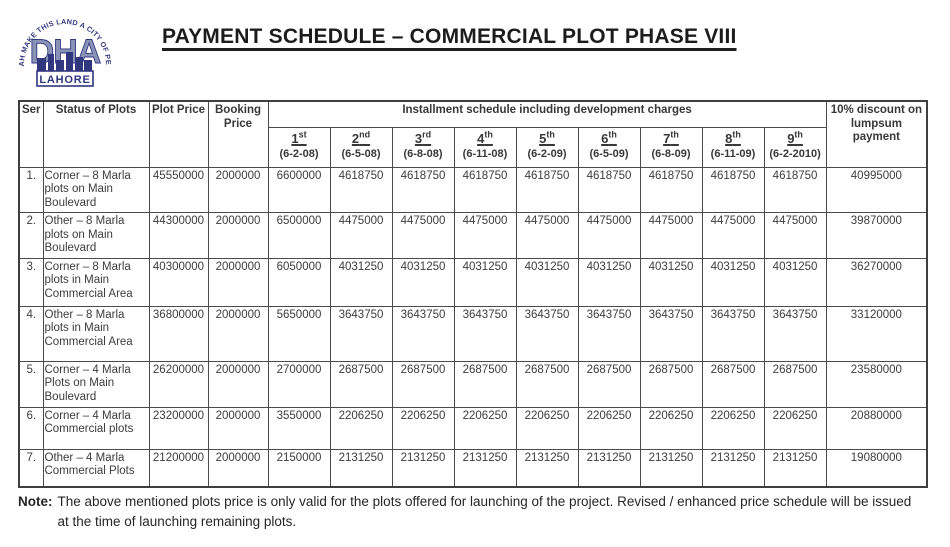 The height and width of the screenshot is (547, 950). I want to click on cell-installment-2: 4475000, so click(361, 235).